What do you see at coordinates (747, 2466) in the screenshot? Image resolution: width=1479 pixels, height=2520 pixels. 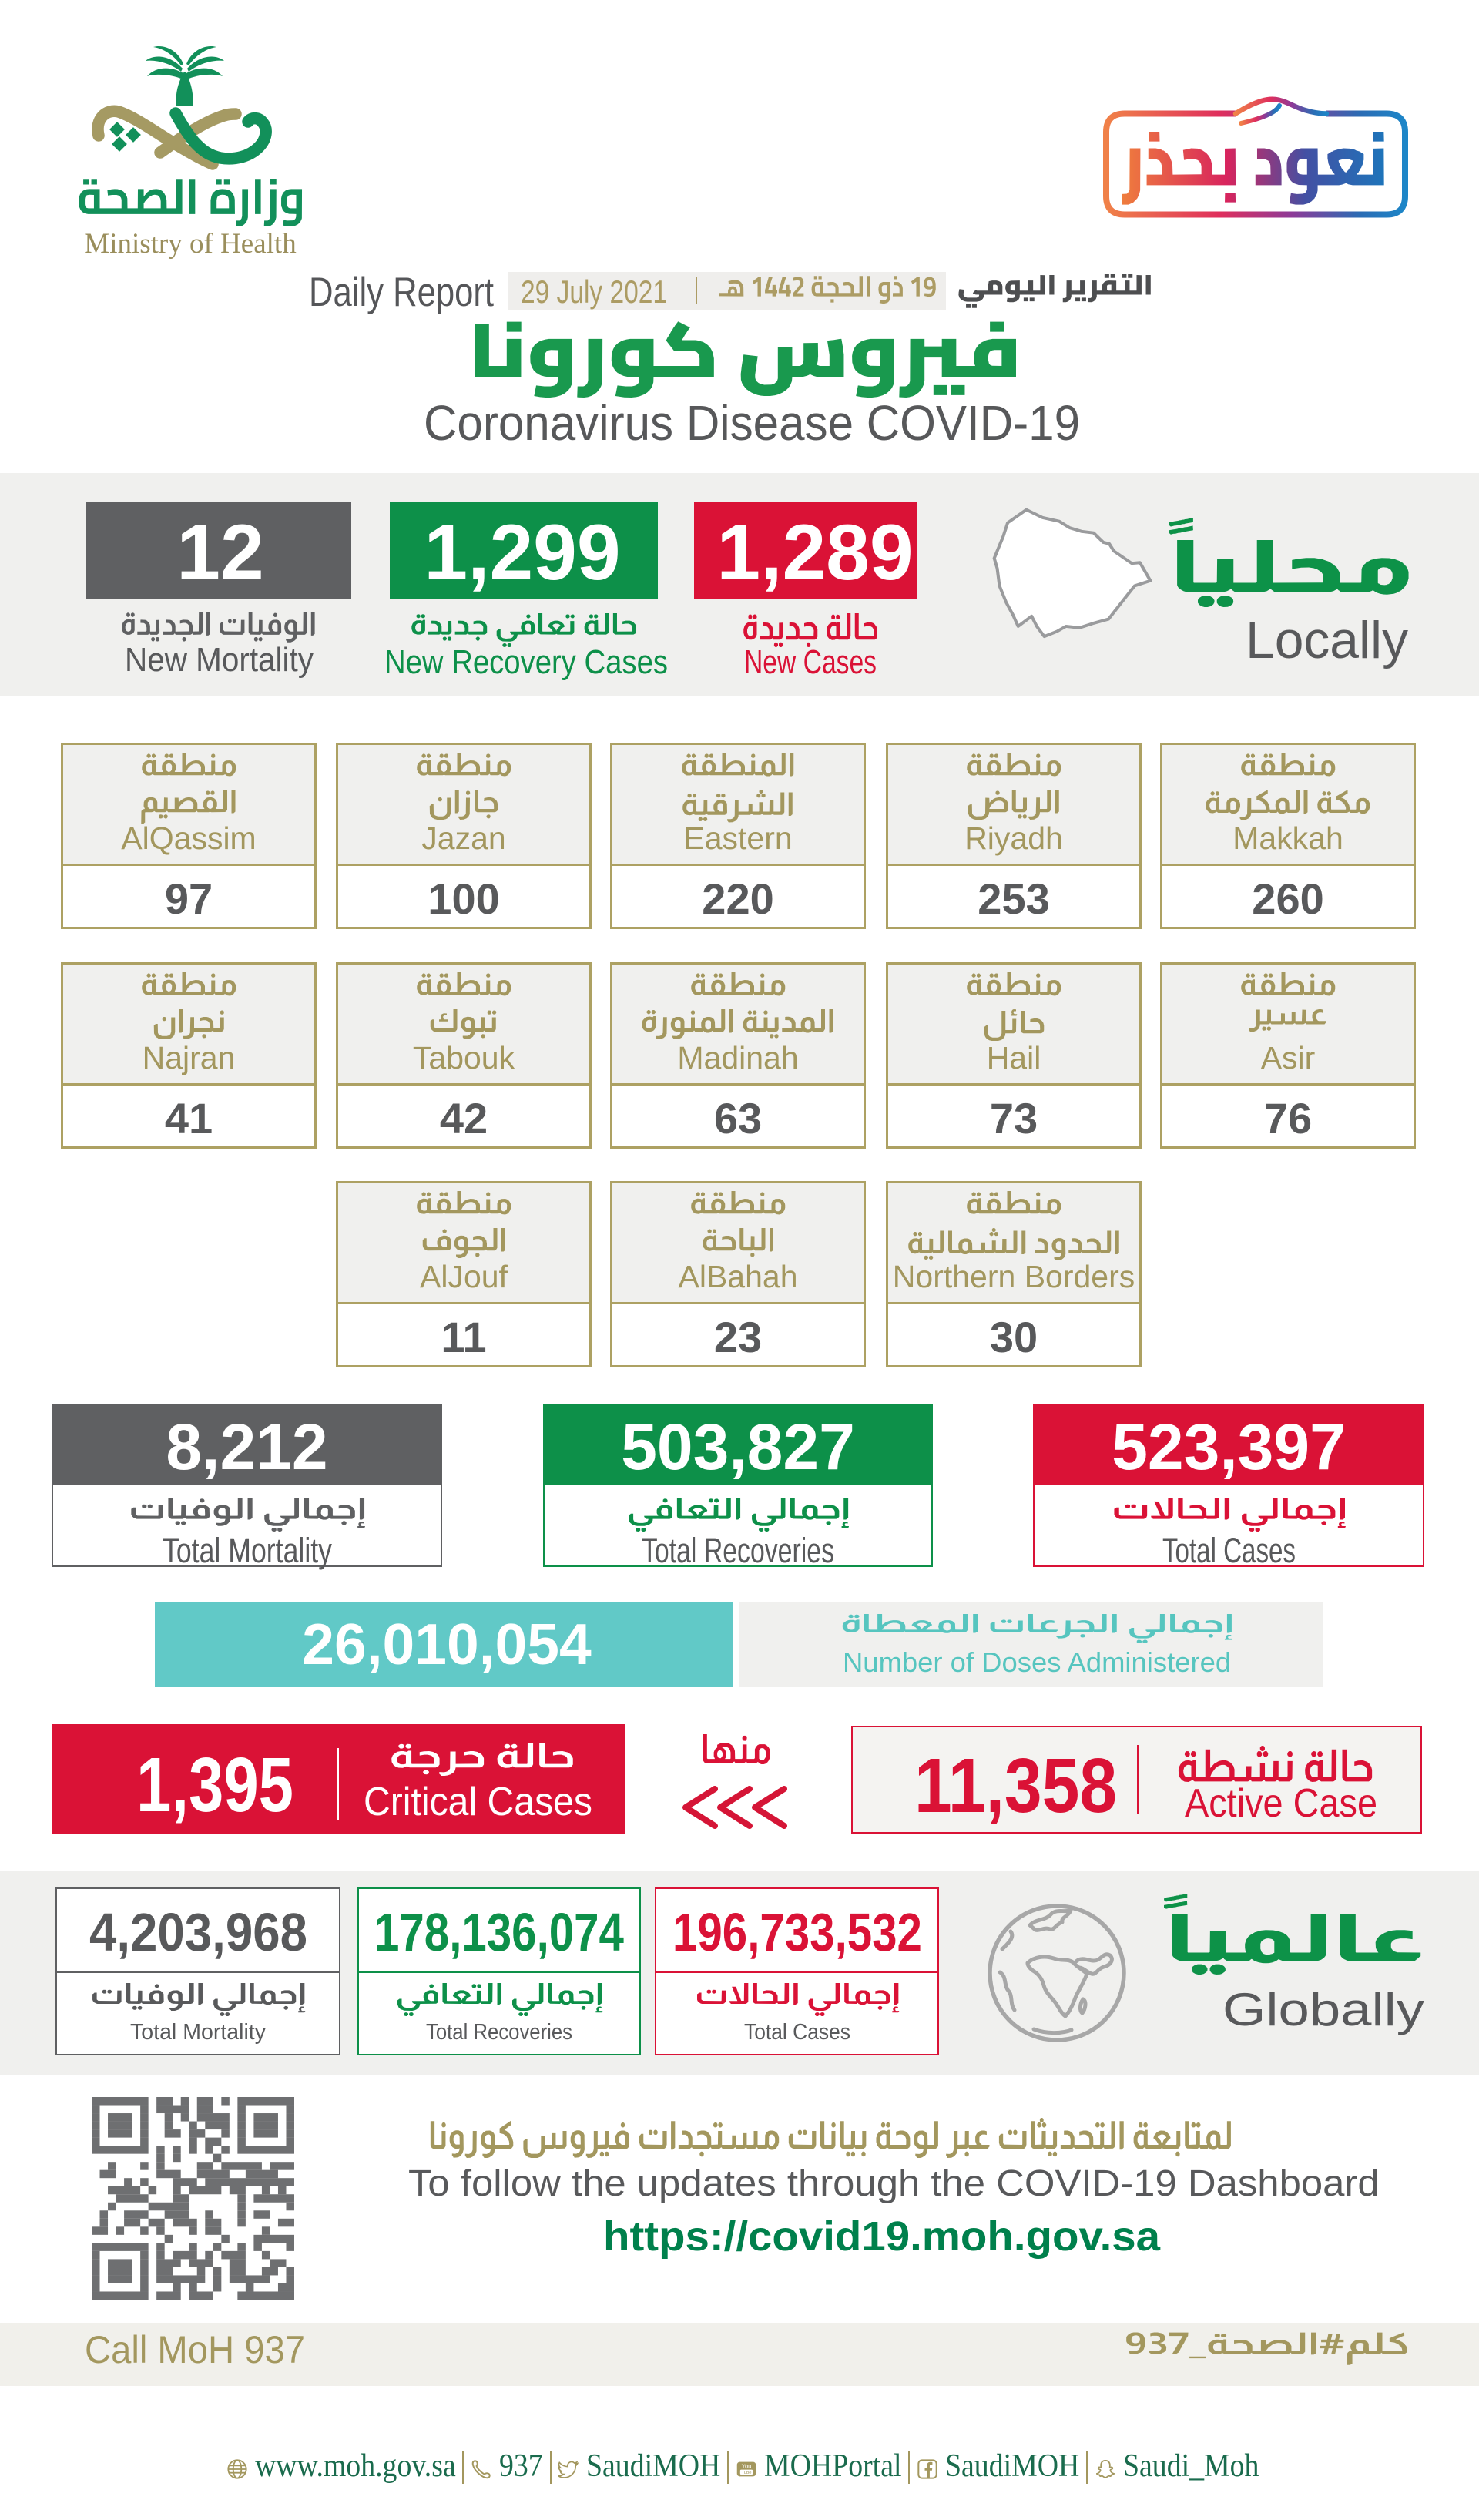 I see `svg-text: You` at bounding box center [747, 2466].